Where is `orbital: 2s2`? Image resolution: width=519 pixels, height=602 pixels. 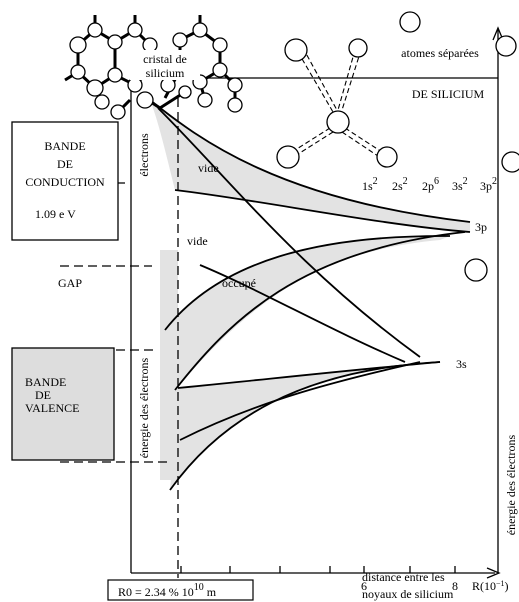
orbital: 2s2 is located at coordinates (400, 184).